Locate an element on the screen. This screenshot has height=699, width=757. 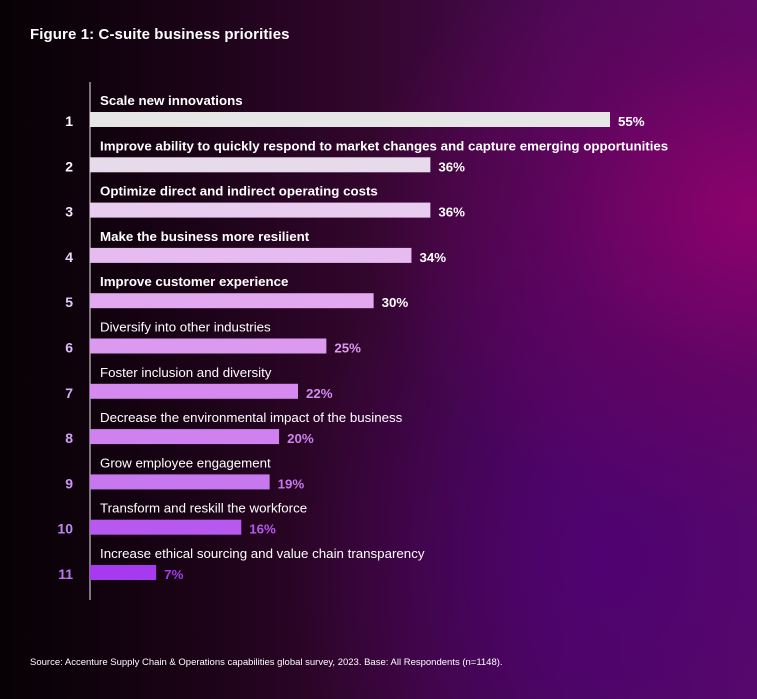
category-label: Foster inclusion and diversity is located at coordinates (186, 372).